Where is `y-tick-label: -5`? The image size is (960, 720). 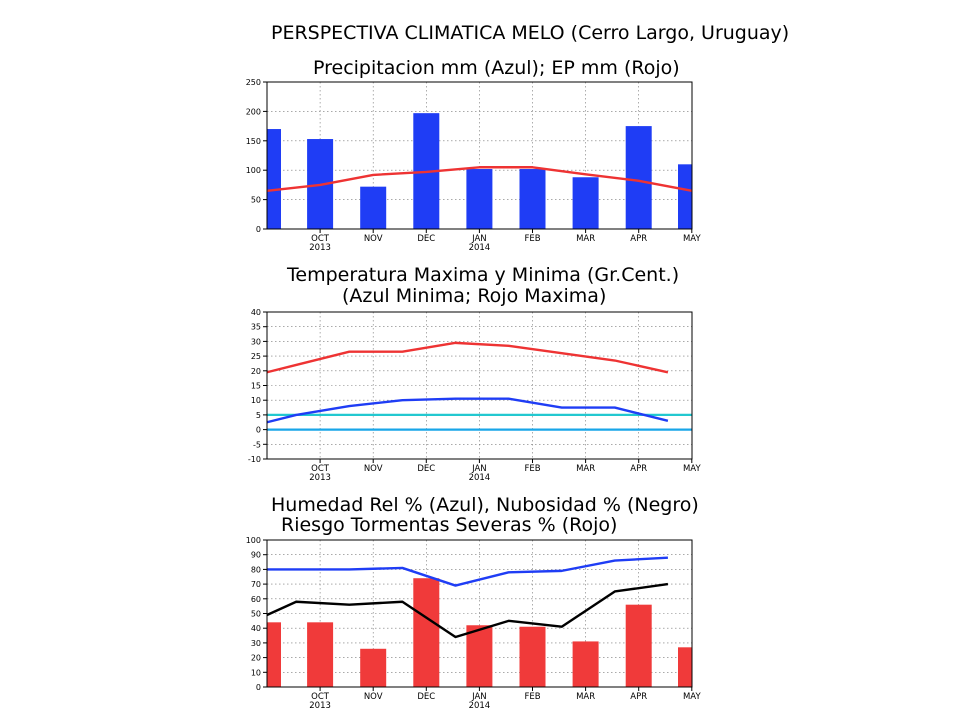 y-tick-label: -5 is located at coordinates (257, 444).